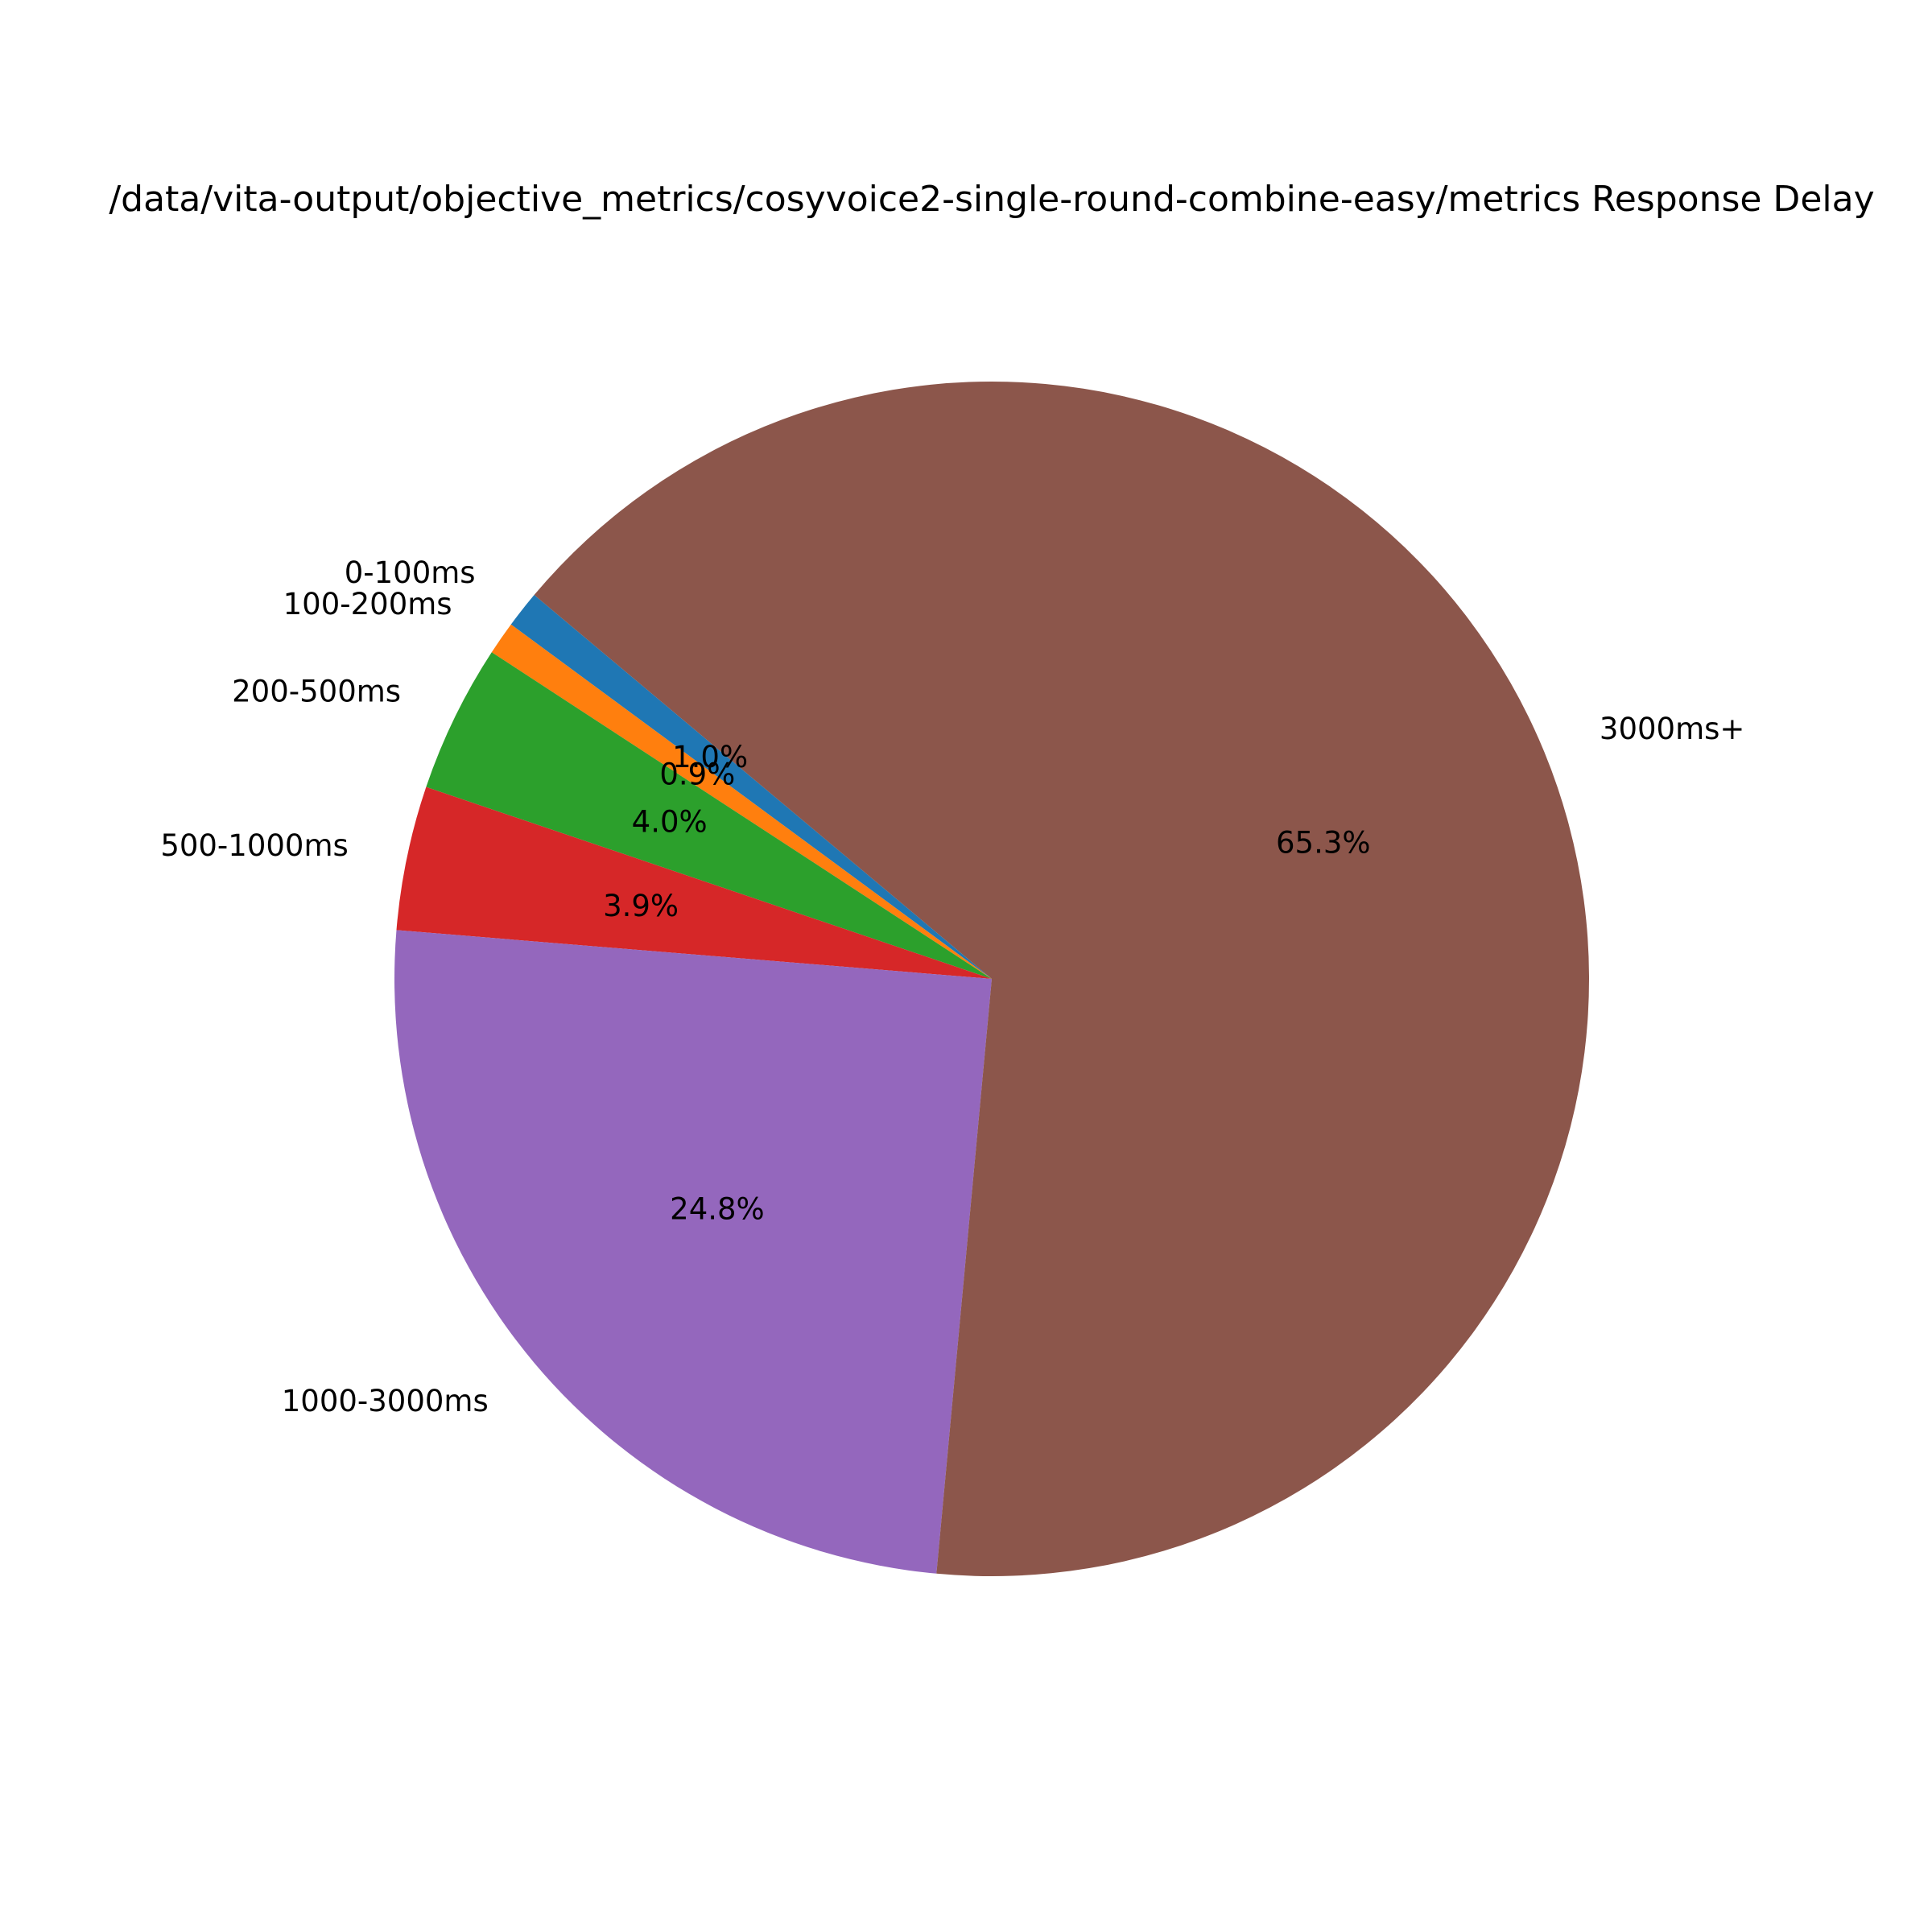 This screenshot has width=1932, height=1932. I want to click on pct-label-200-500ms: 4.0%, so click(670, 822).